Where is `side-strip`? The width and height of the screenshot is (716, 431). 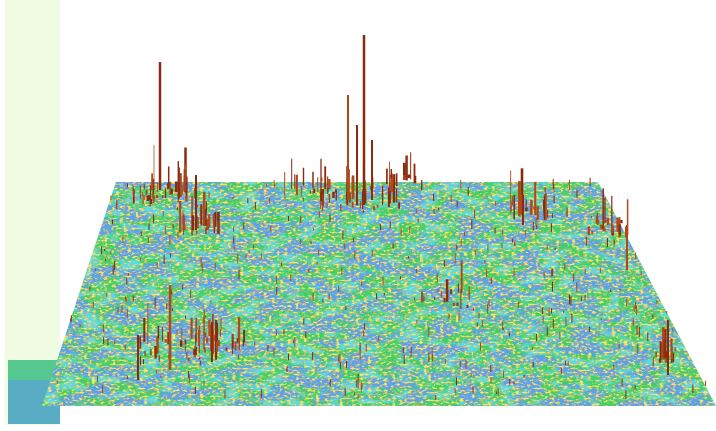 side-strip is located at coordinates (32, 212).